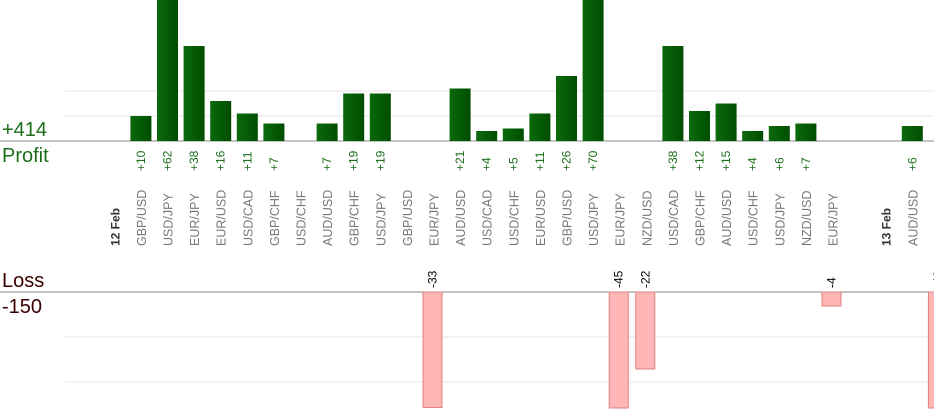  What do you see at coordinates (593, 160) in the screenshot?
I see `profit-value-label: +70` at bounding box center [593, 160].